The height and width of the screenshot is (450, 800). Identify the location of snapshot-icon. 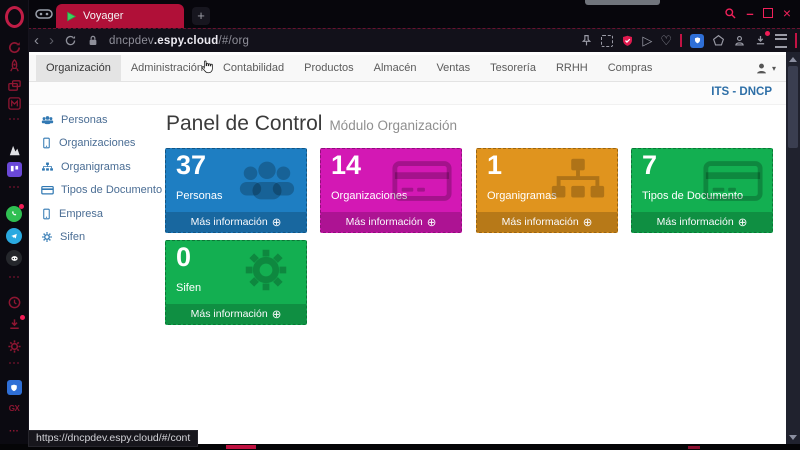
(607, 40).